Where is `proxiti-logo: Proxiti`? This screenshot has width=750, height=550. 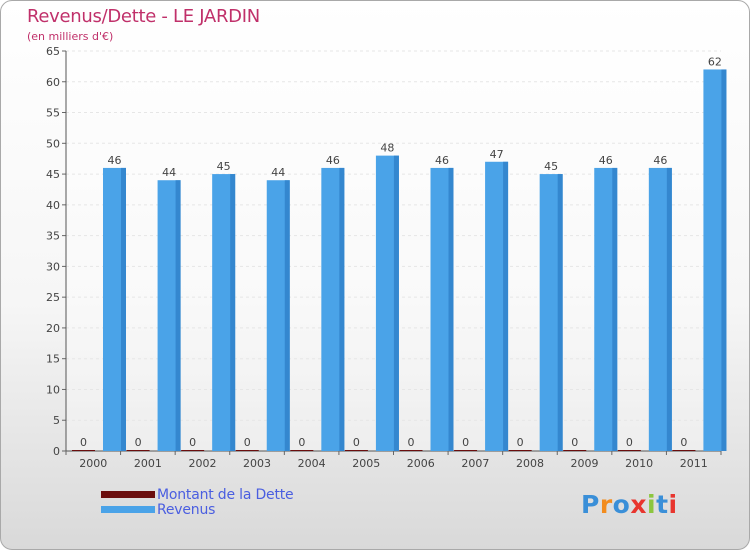 proxiti-logo: Proxiti is located at coordinates (629, 504).